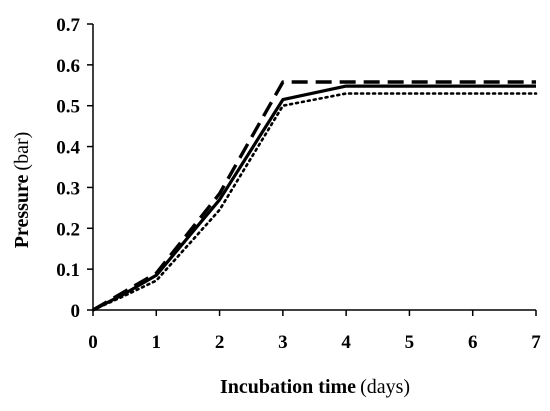  I want to click on x-axis-title-unit: (days), so click(385, 387).